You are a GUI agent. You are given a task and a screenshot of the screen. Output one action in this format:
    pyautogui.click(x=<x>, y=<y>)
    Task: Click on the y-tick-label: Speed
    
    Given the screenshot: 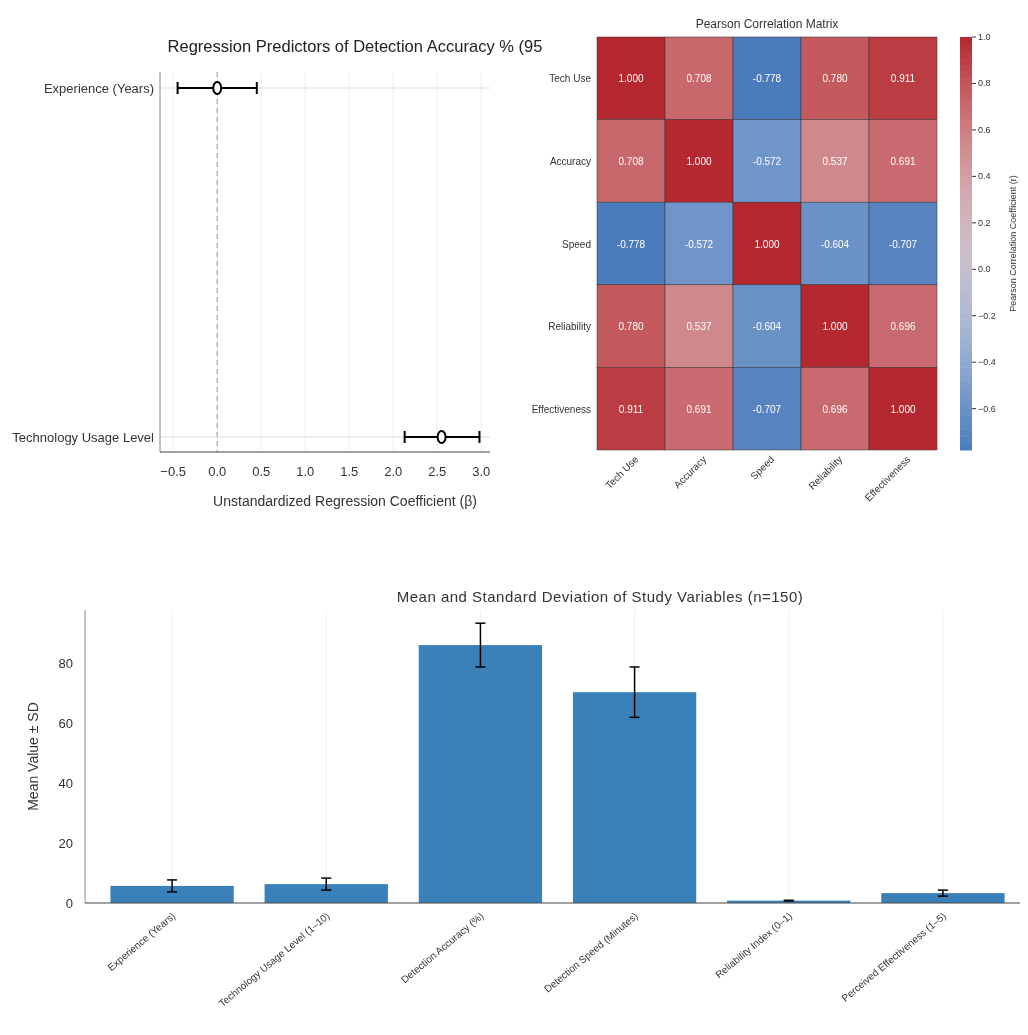 What is the action you would take?
    pyautogui.click(x=576, y=244)
    